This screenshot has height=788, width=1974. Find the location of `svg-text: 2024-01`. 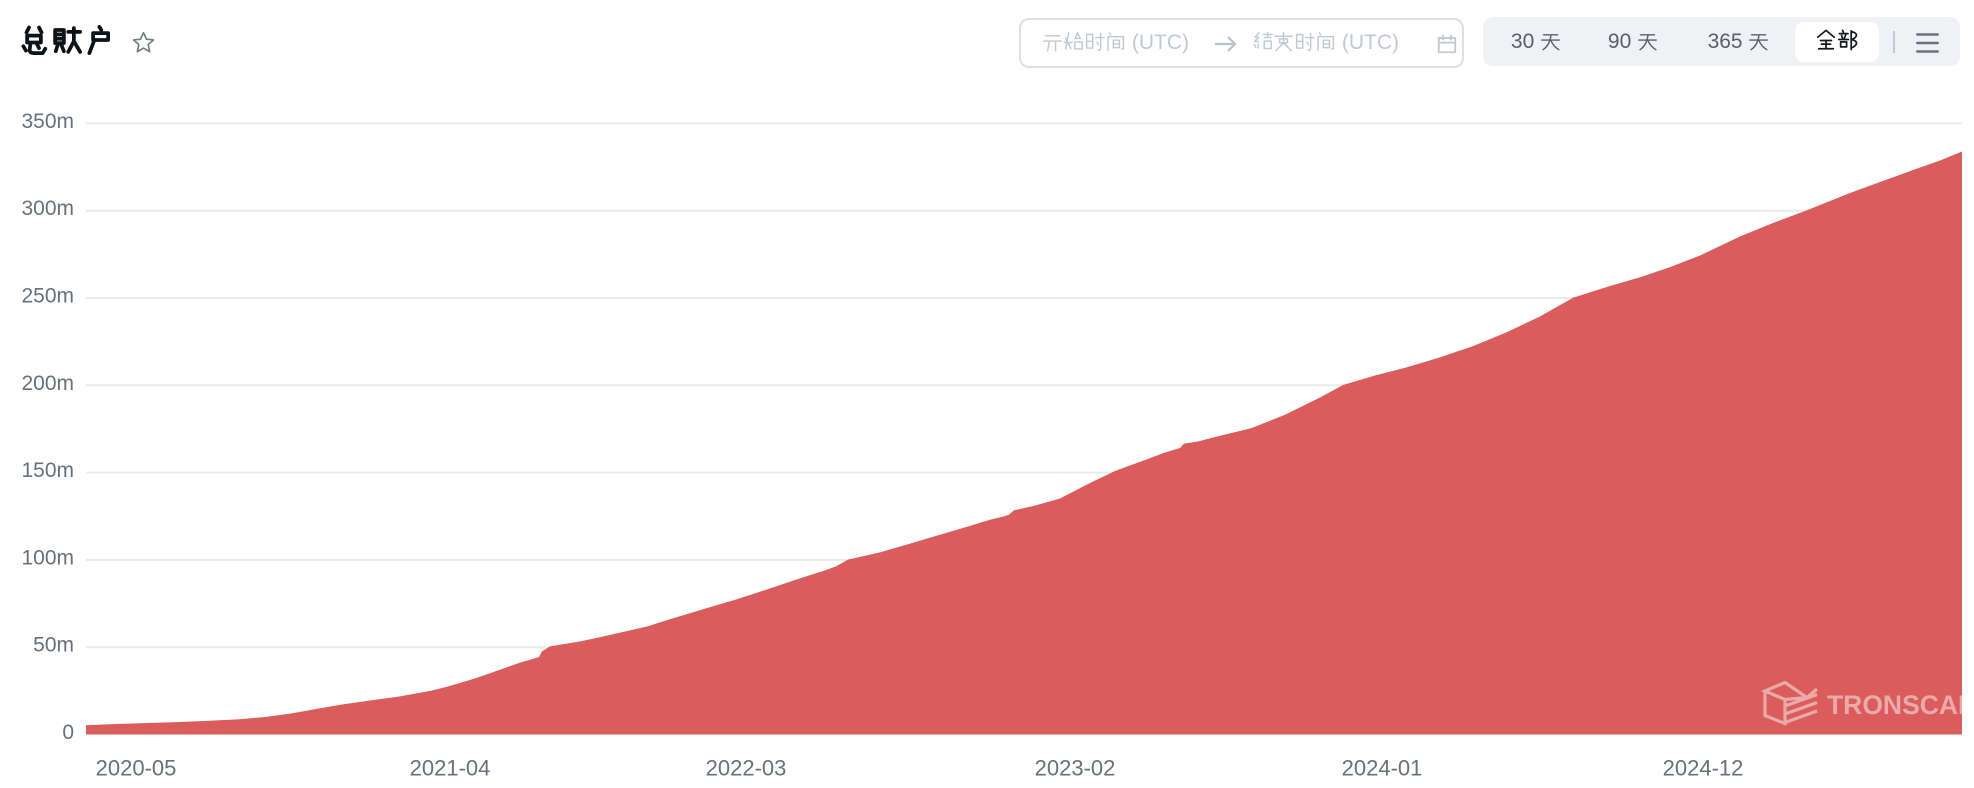

svg-text: 2024-01 is located at coordinates (1382, 768).